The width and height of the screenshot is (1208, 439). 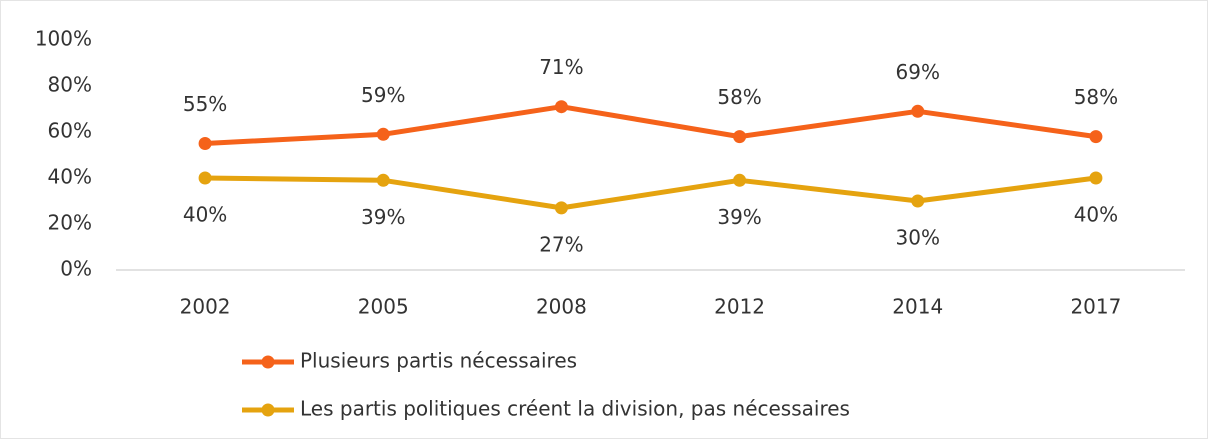 I want to click on x-tick-label: 2017, so click(x=1095, y=307).